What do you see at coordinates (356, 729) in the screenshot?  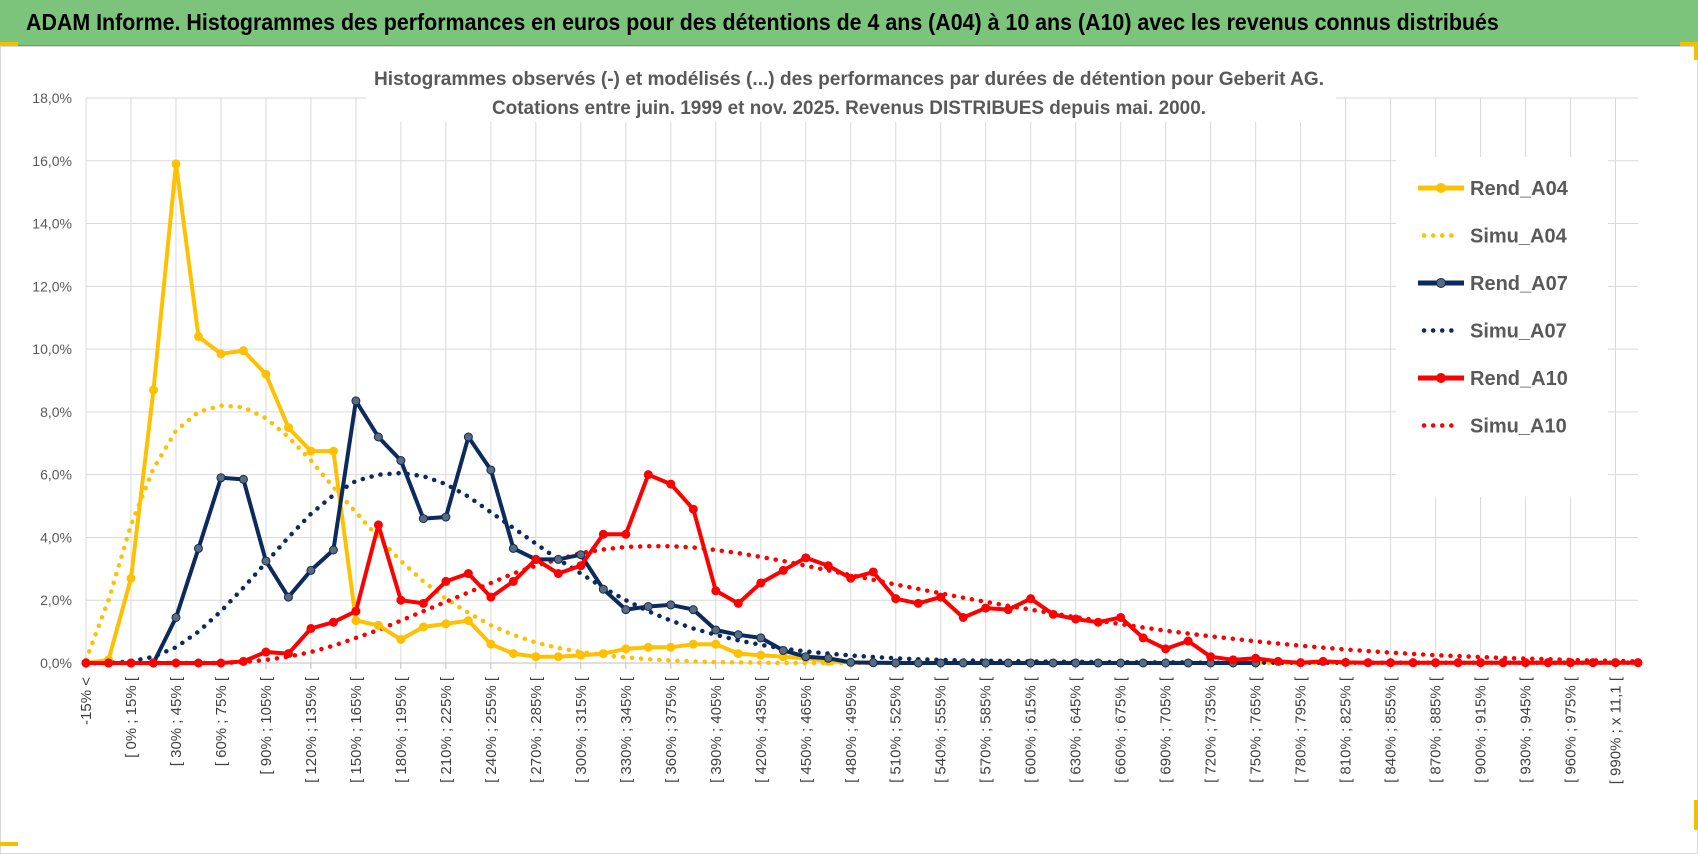 I see `x-tick-label: [ 150% ; 165% [` at bounding box center [356, 729].